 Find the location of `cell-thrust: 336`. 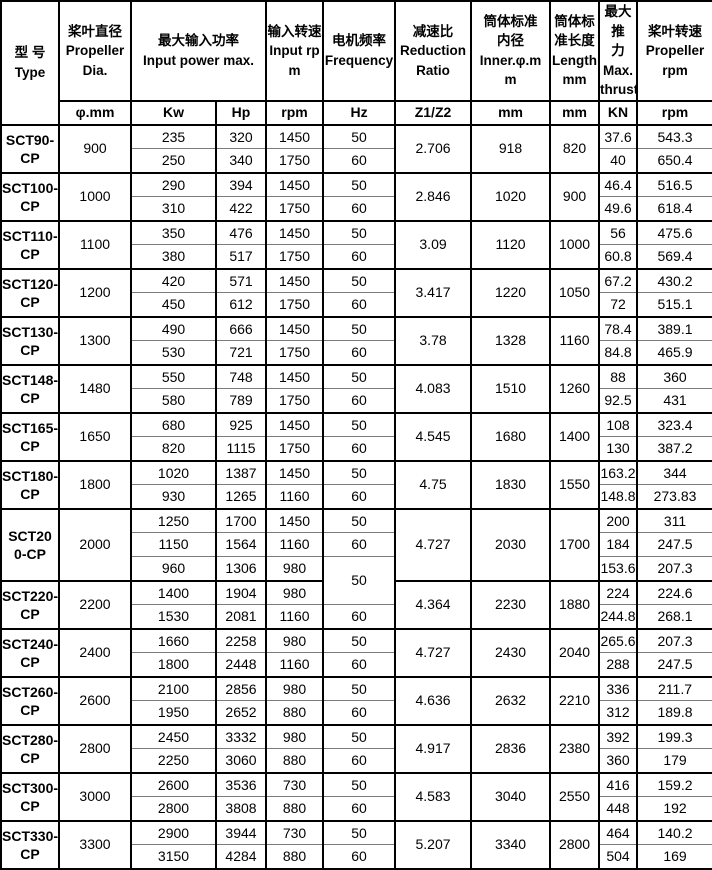

cell-thrust: 336 is located at coordinates (618, 688).